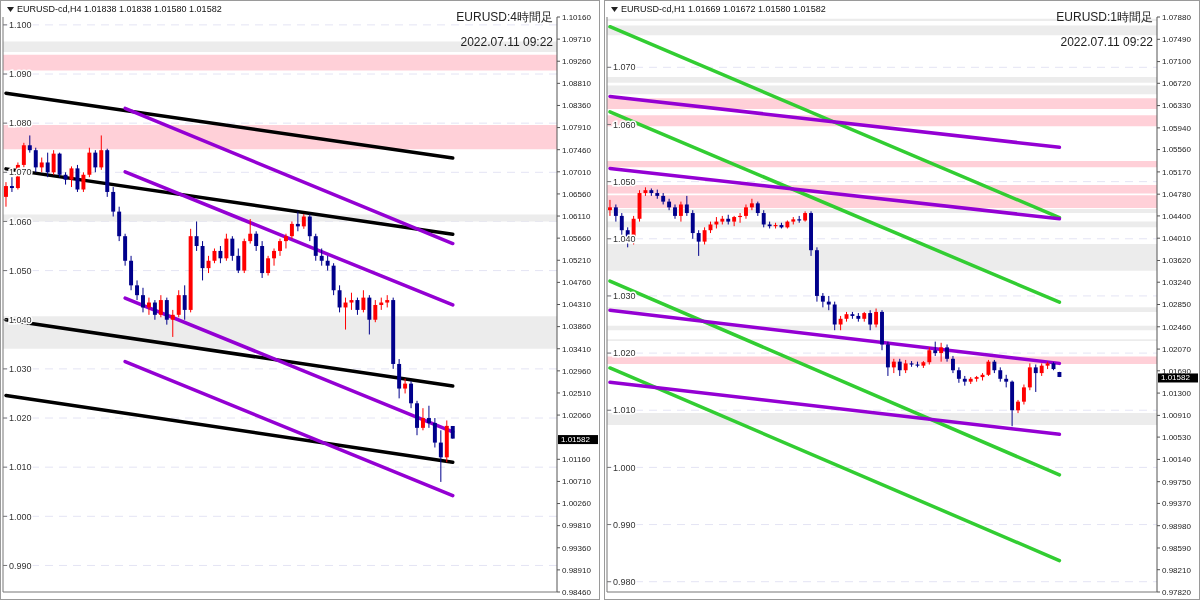  Describe the element at coordinates (1177, 416) in the screenshot. I see `y2-tick-label: 1.00910` at that location.